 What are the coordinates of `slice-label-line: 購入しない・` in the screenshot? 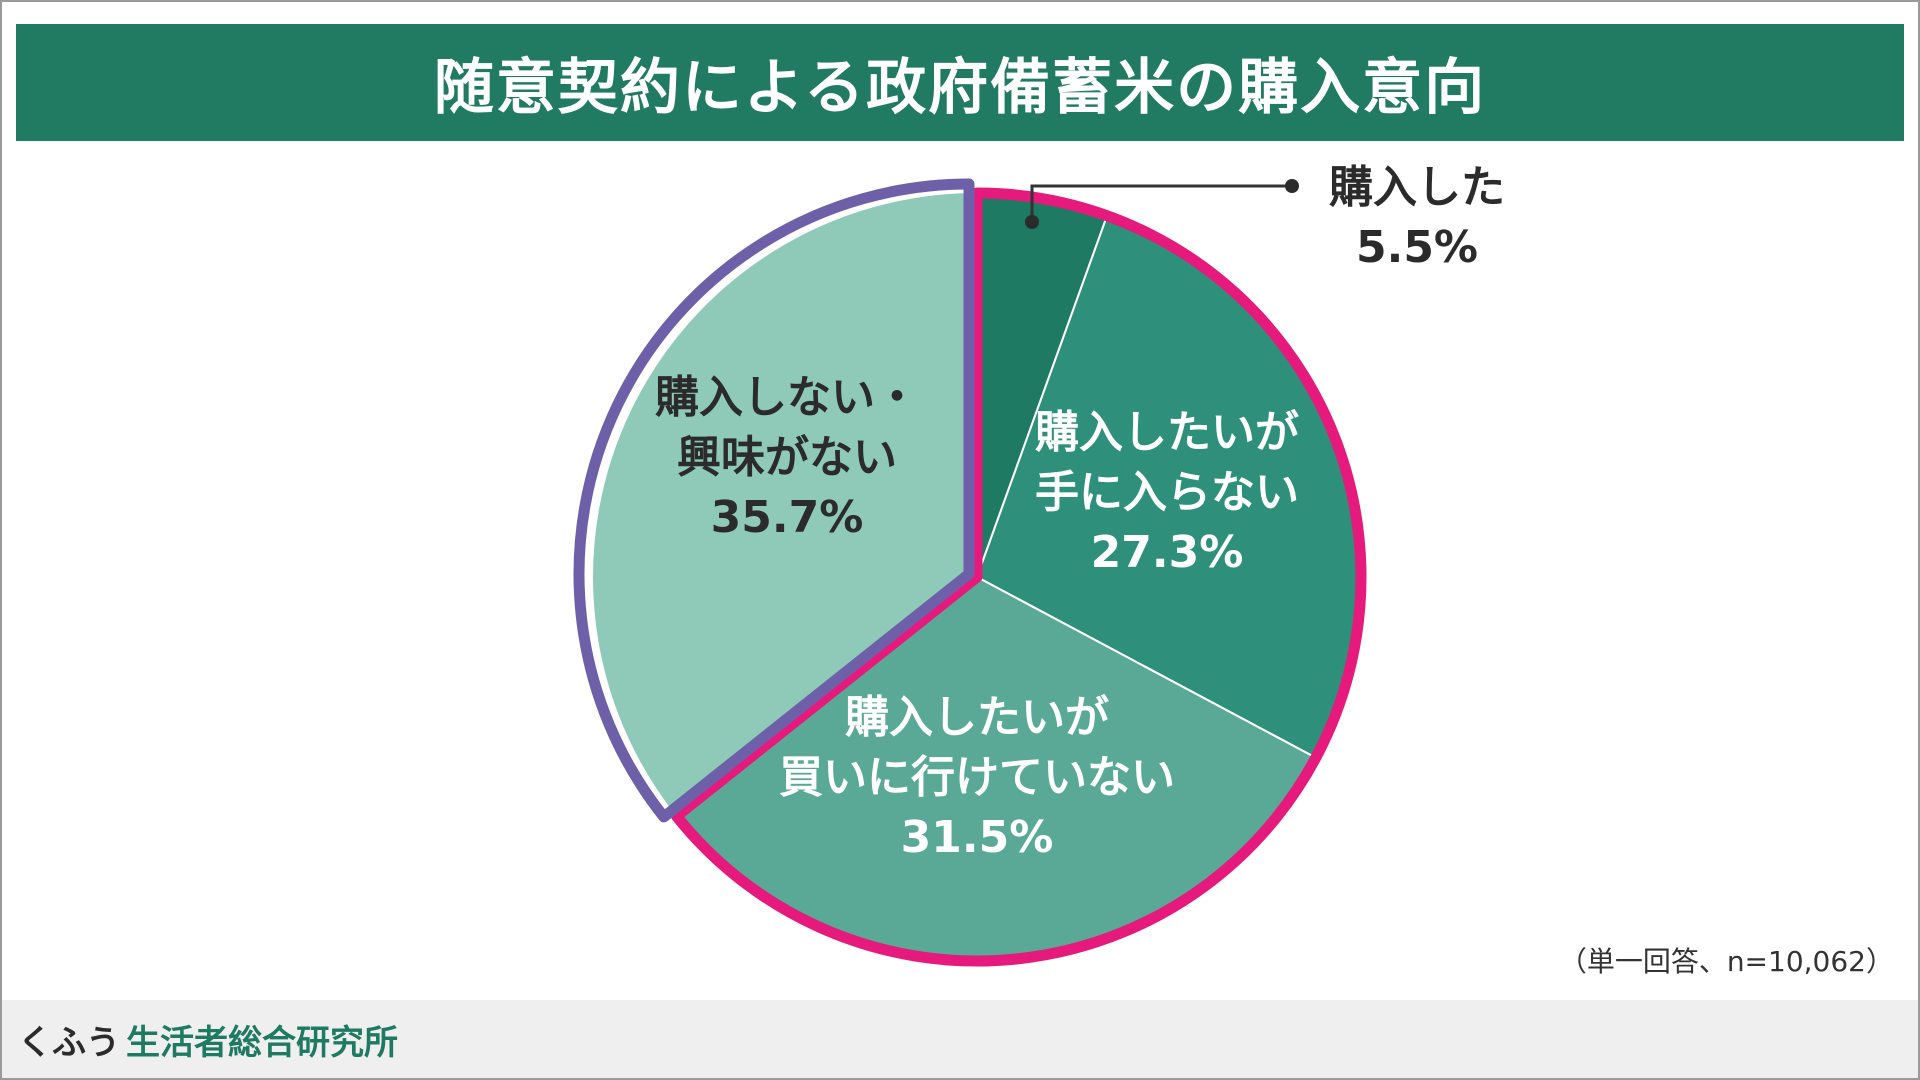 It's located at (787, 397).